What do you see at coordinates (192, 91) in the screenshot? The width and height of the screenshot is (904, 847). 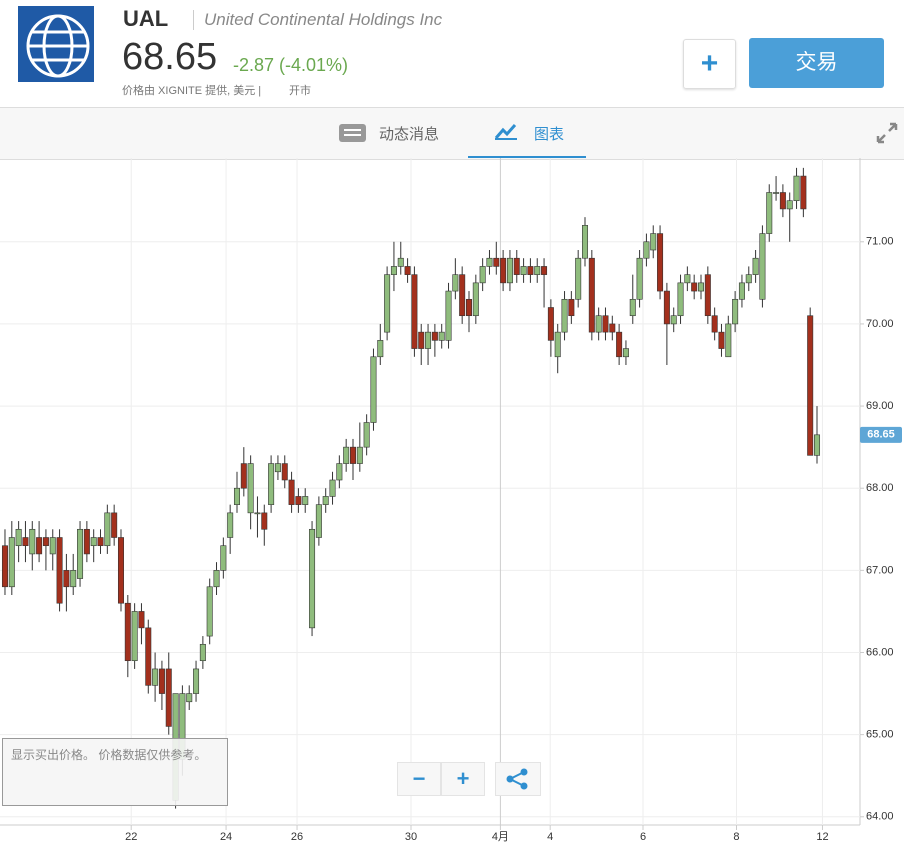 I see `price-source: 价格由 XIGNITE 提供, 美元 |` at bounding box center [192, 91].